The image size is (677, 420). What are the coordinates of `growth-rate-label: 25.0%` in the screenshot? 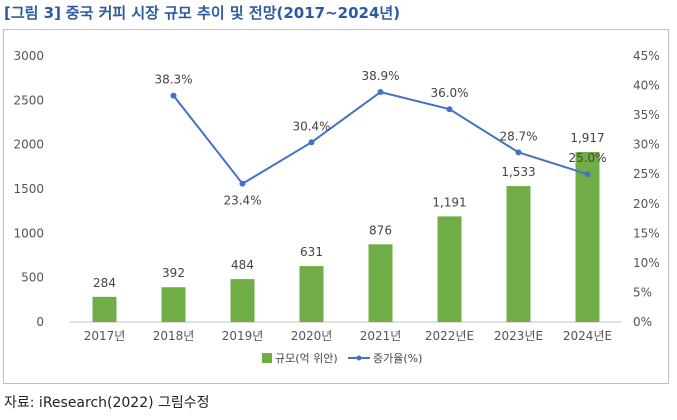 It's located at (587, 158).